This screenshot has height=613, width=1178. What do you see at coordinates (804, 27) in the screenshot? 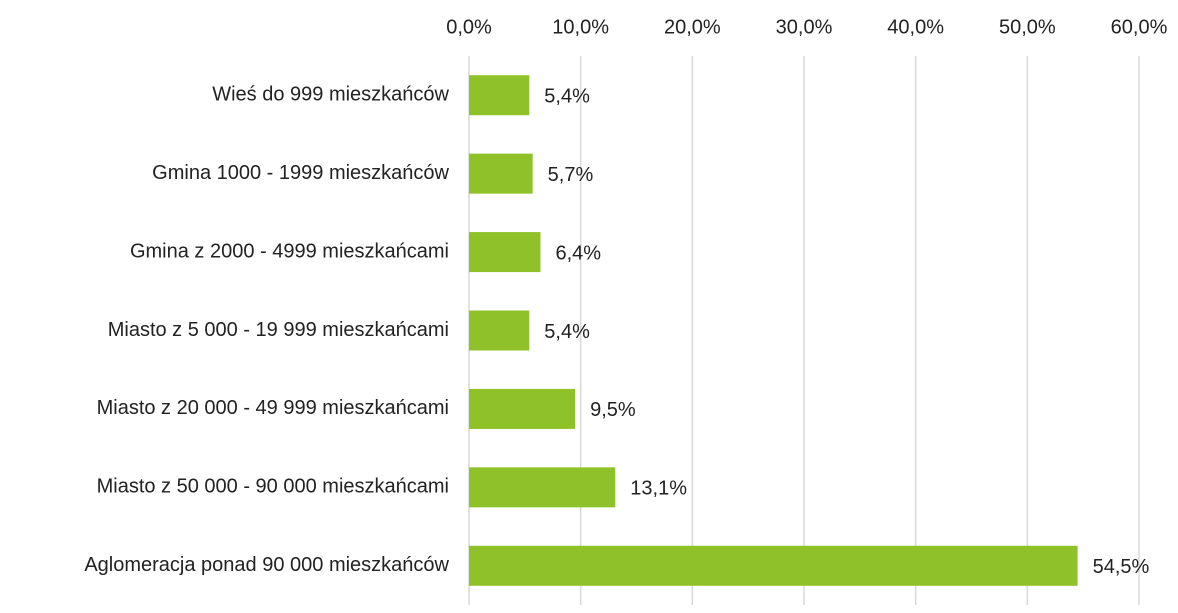
I see `x-tick-label: 30,0%` at bounding box center [804, 27].